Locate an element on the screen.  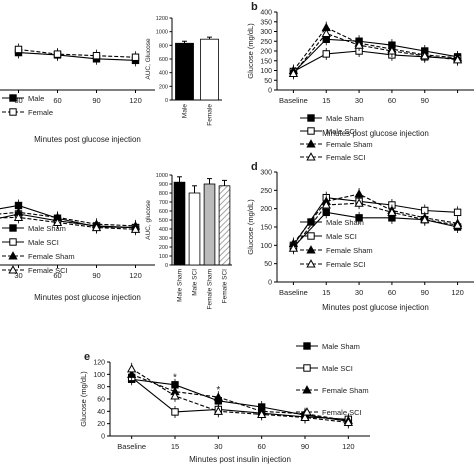
y-tick-label-e: 100 is located at coordinates (99, 375).